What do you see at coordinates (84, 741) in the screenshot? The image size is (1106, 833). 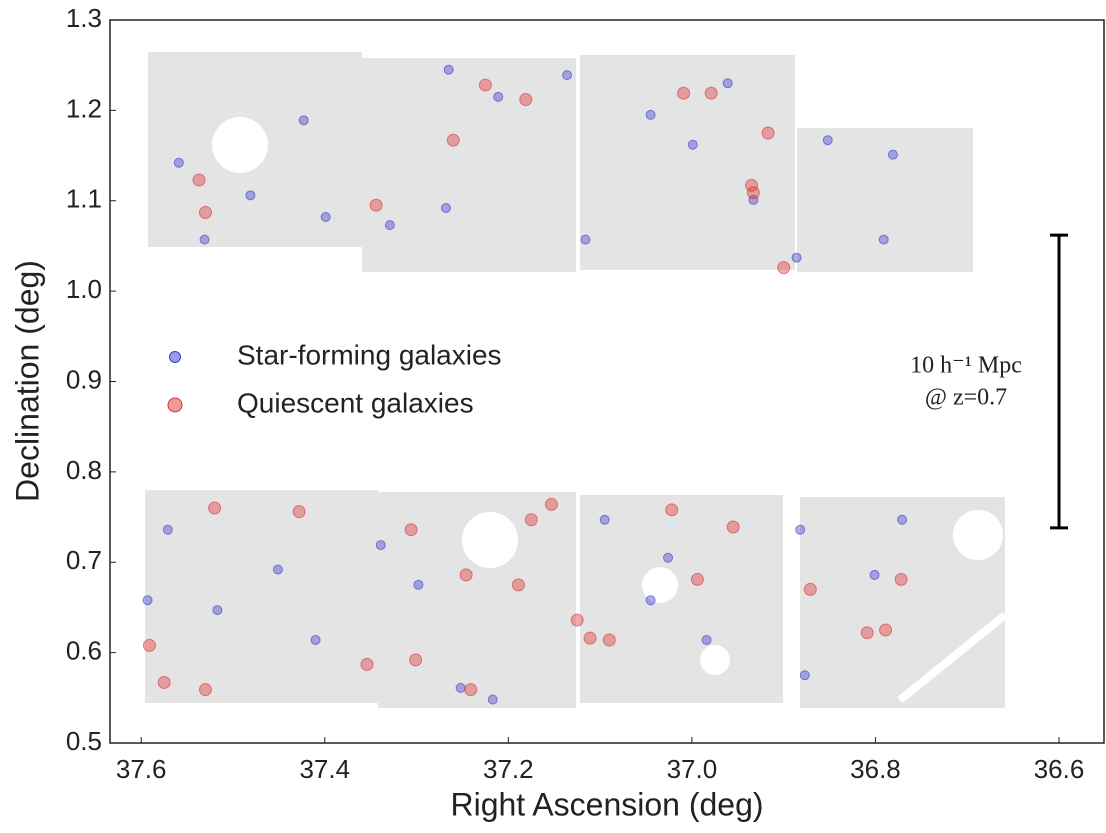 I see `y-tick-label: 0.5` at bounding box center [84, 741].